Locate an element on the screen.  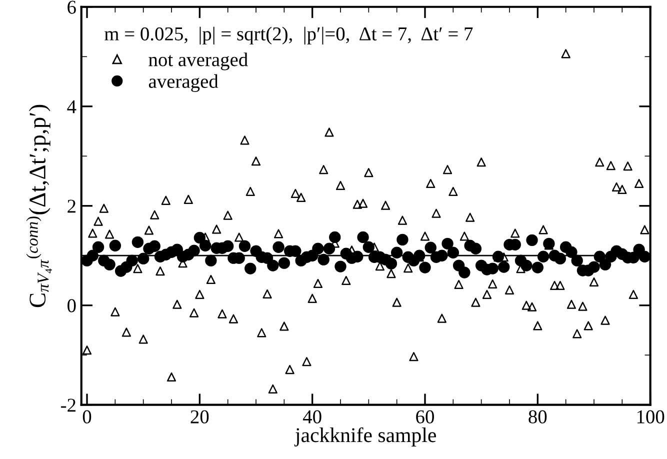
annotation: m = 0.025, |p| = sqrt(2), |p′|=0, Δt = 7, Δt′ = 7 is located at coordinates (288, 35).